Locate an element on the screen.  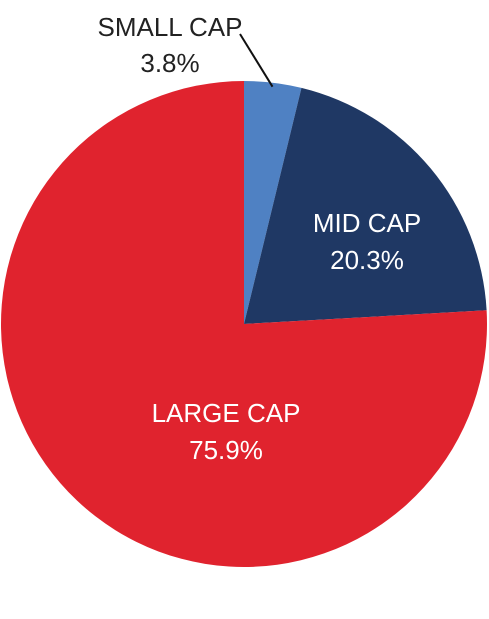
slice-label-small-cap-name: SMALL CAP is located at coordinates (170, 27).